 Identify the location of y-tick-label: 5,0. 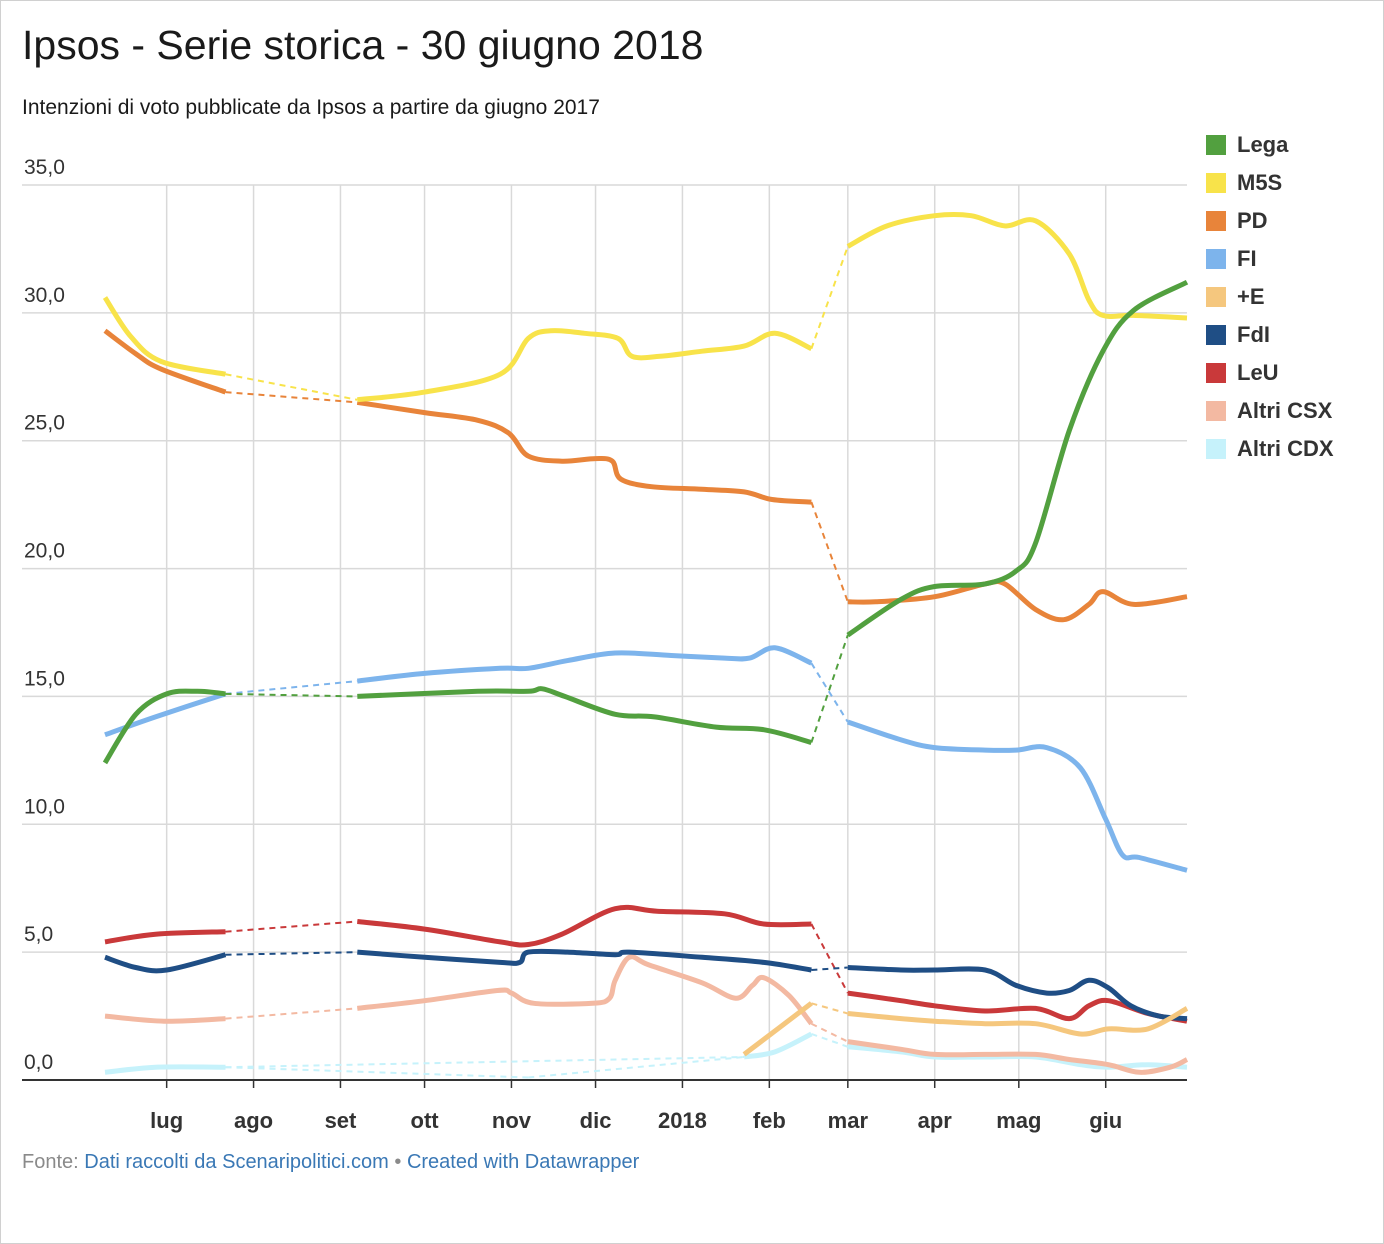
(38, 934).